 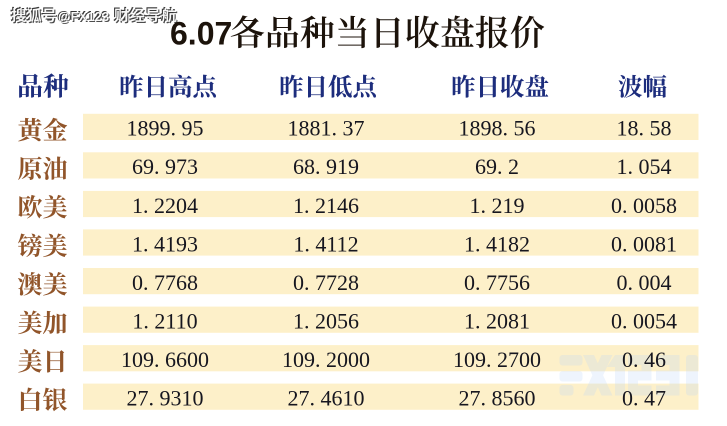 I want to click on svg-text: 1899. 95, so click(x=165, y=128).